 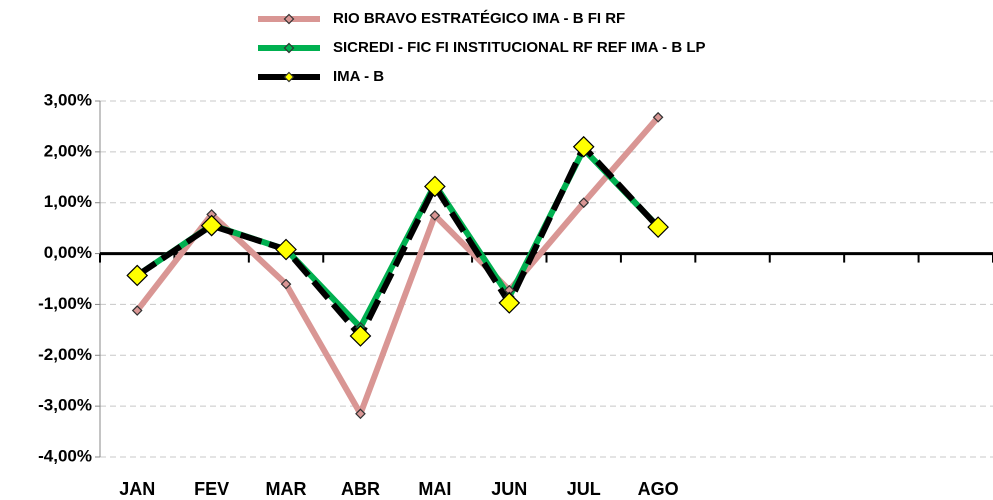 What do you see at coordinates (65, 303) in the screenshot?
I see `y-tick-label: -1,00%` at bounding box center [65, 303].